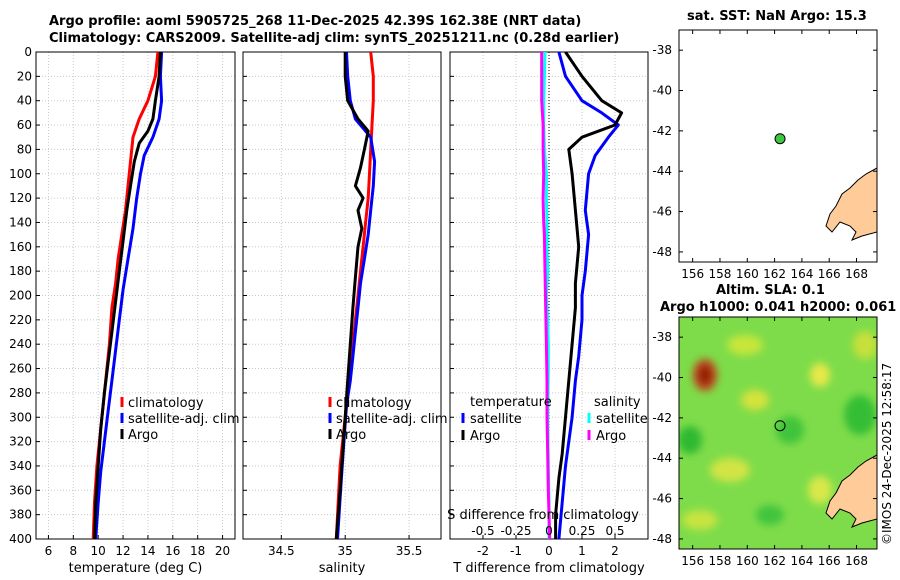 Image resolution: width=900 pixels, height=580 pixels. Describe the element at coordinates (24, 149) in the screenshot. I see `y-tick-label: 80` at that location.